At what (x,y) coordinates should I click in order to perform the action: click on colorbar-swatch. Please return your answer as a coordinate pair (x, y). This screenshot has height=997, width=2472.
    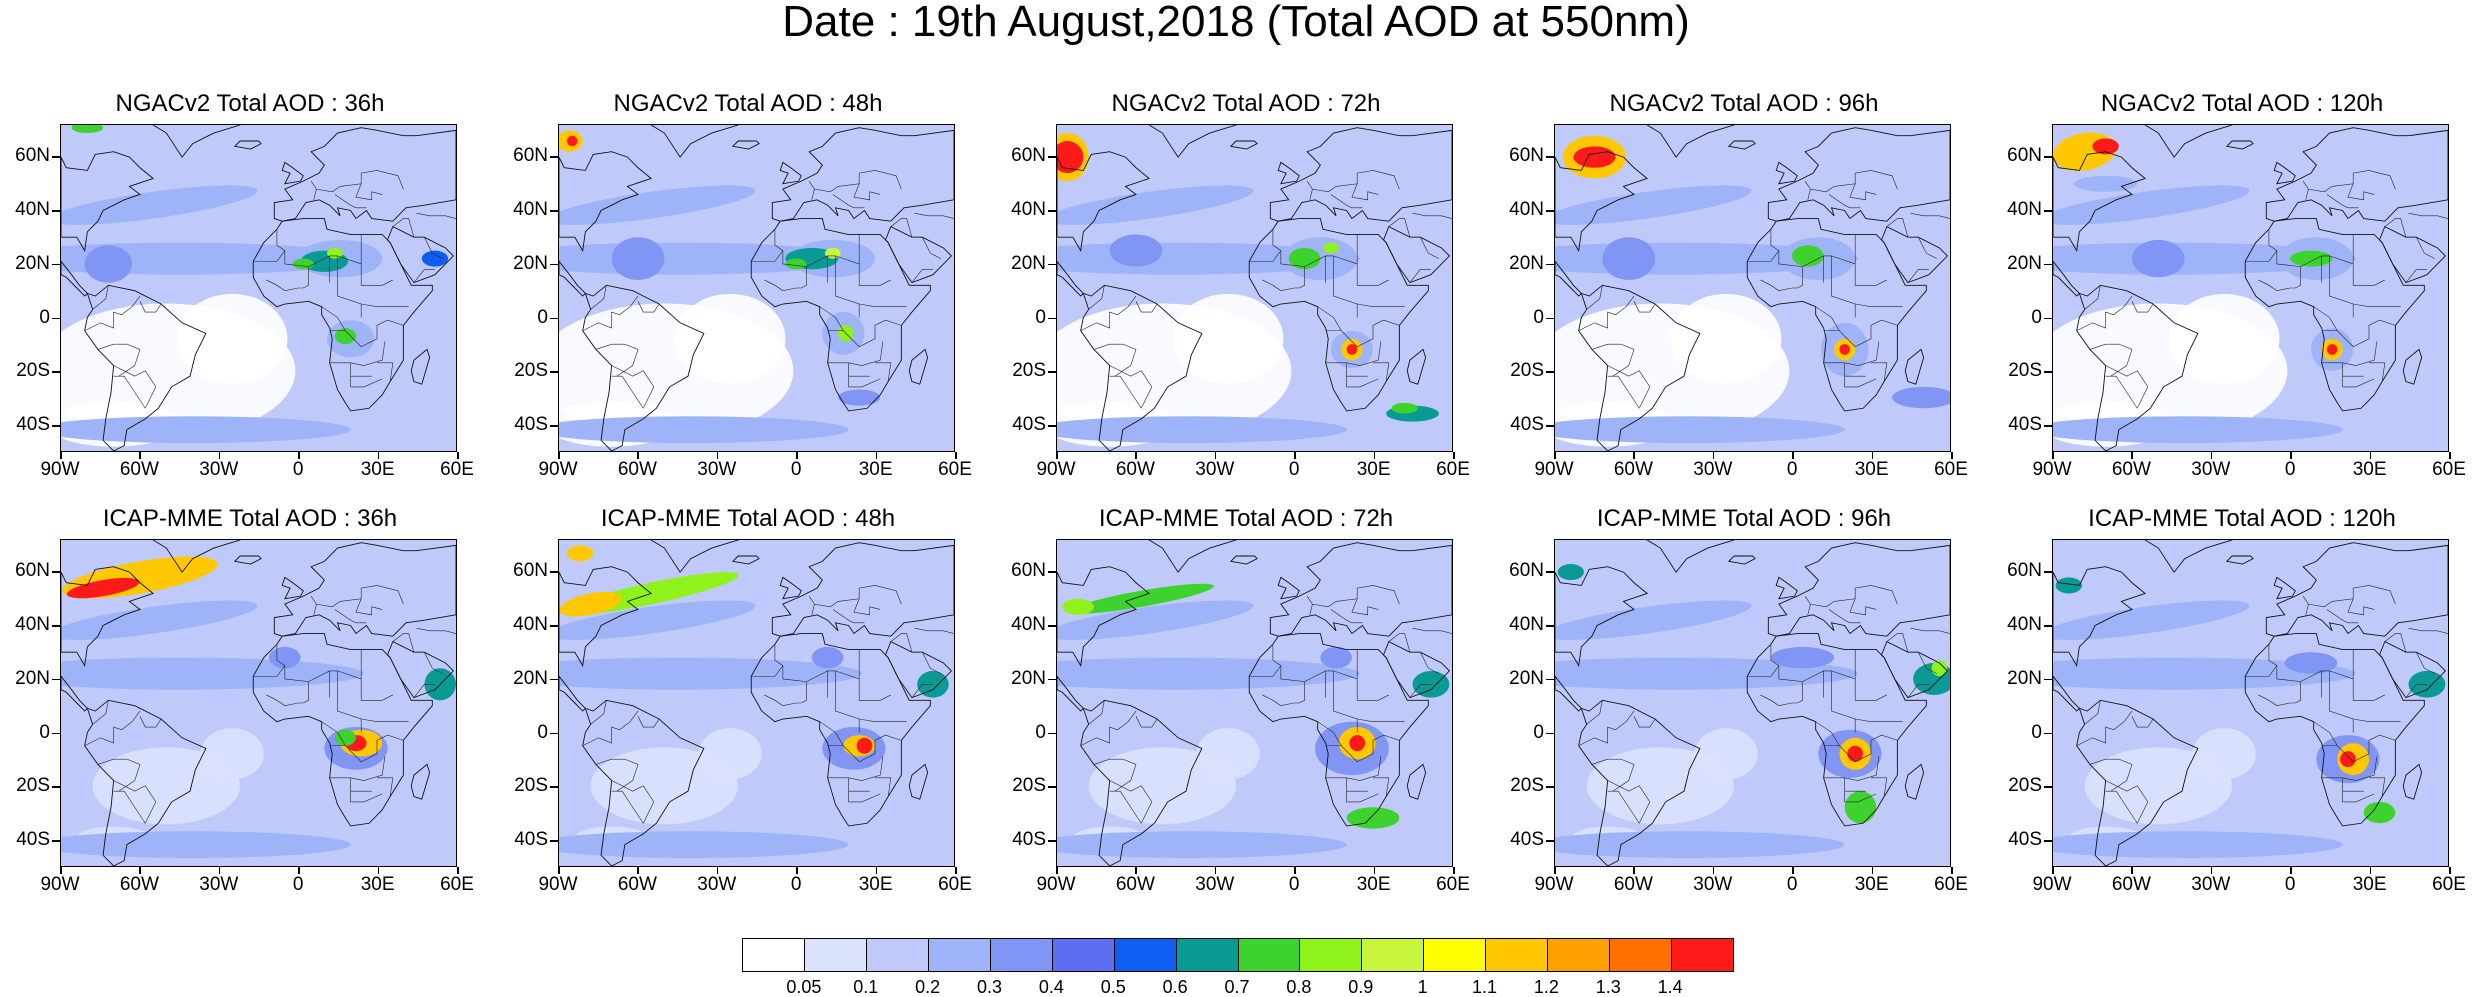
    Looking at the image, I should click on (1579, 955).